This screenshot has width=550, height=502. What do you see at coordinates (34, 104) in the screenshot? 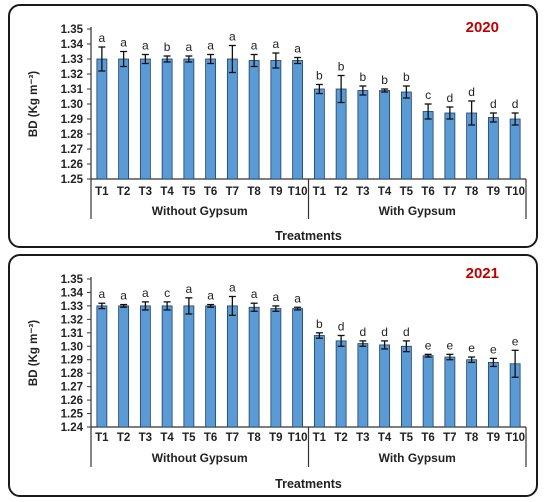
I see `y-axis-title: BD (Kg m⁻³)` at bounding box center [34, 104].